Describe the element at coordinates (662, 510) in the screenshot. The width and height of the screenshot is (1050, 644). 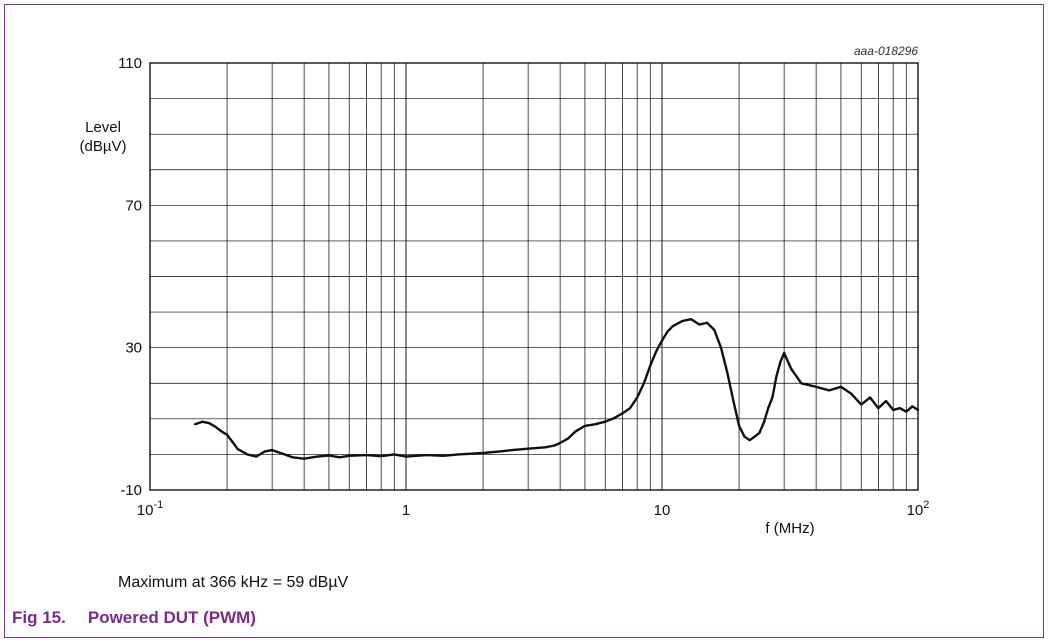
I see `x-tick-label: 10` at that location.